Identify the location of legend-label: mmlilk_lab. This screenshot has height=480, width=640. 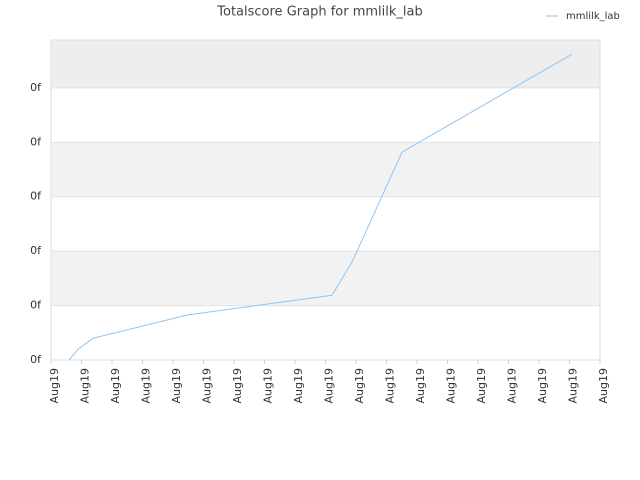
(593, 16).